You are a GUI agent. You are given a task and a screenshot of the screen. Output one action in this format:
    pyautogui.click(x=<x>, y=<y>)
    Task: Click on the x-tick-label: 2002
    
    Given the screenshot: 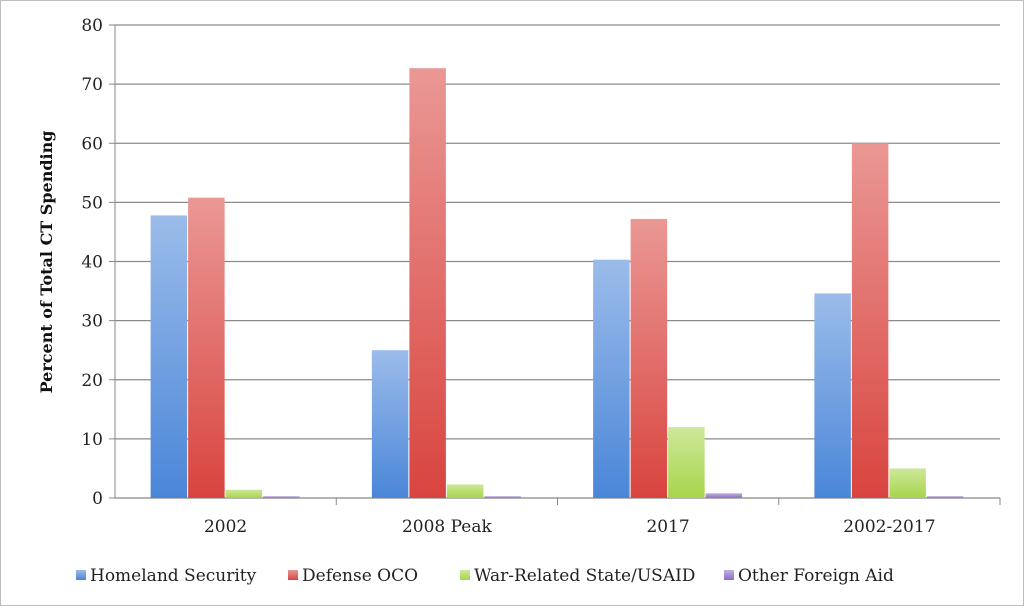 What is the action you would take?
    pyautogui.click(x=225, y=527)
    